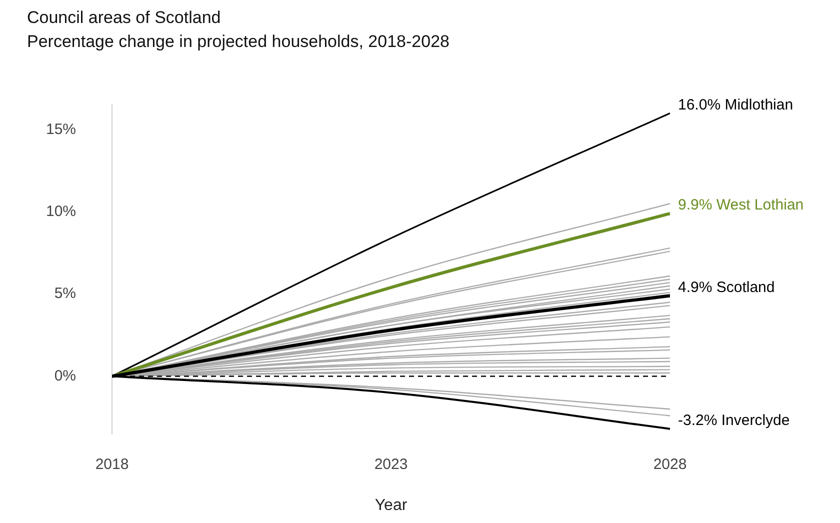  I want to click on y-tick-label: 0%, so click(65, 375).